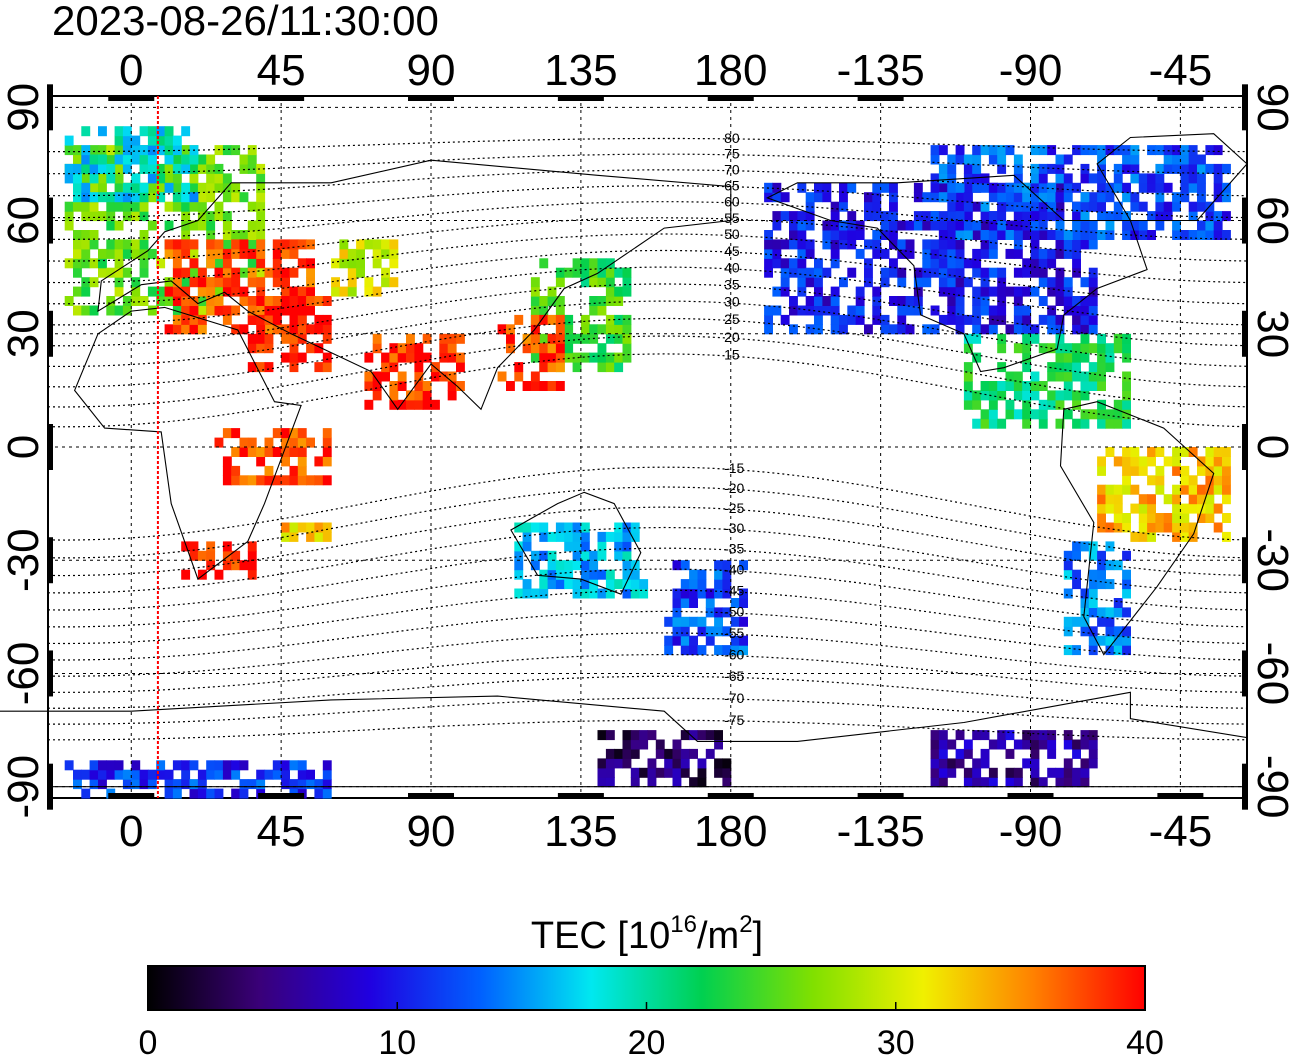 Image resolution: width=1294 pixels, height=1057 pixels. I want to click on contour-label: -70, so click(734, 698).